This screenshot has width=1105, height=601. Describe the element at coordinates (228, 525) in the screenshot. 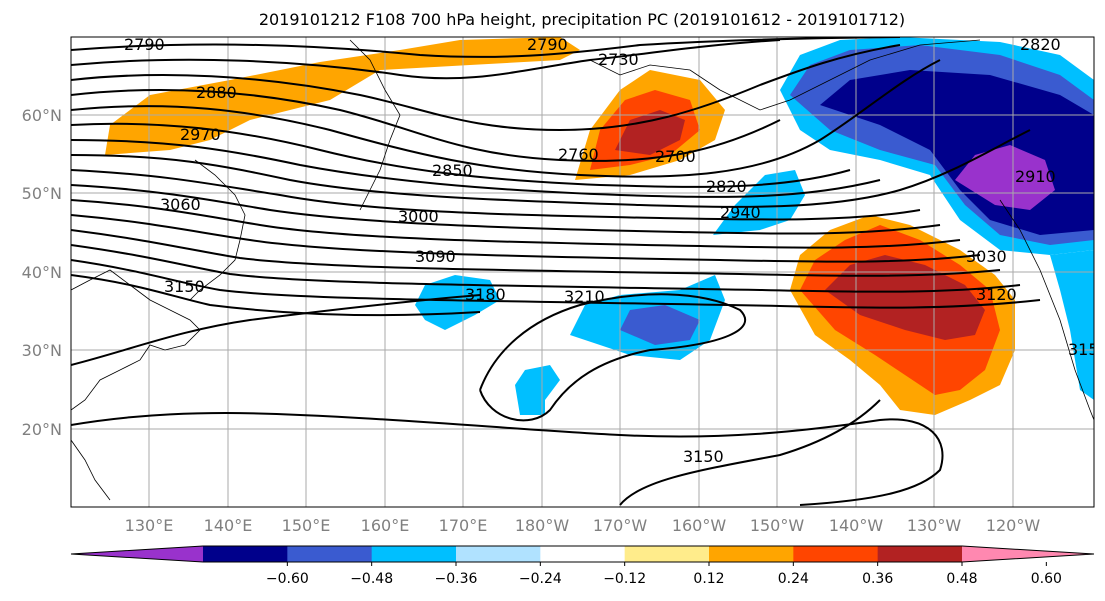

I see `lon-tick-label: 140°E` at that location.